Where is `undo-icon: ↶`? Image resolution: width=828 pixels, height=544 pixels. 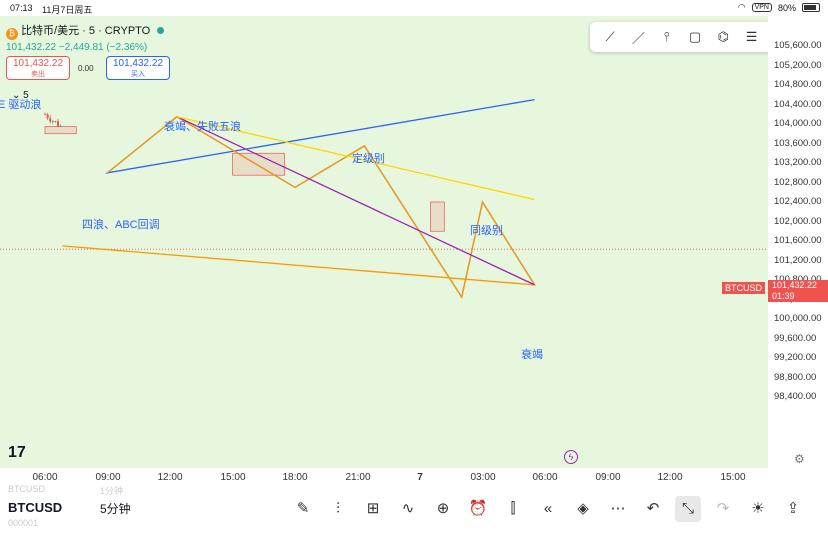 undo-icon: ↶ is located at coordinates (653, 508).